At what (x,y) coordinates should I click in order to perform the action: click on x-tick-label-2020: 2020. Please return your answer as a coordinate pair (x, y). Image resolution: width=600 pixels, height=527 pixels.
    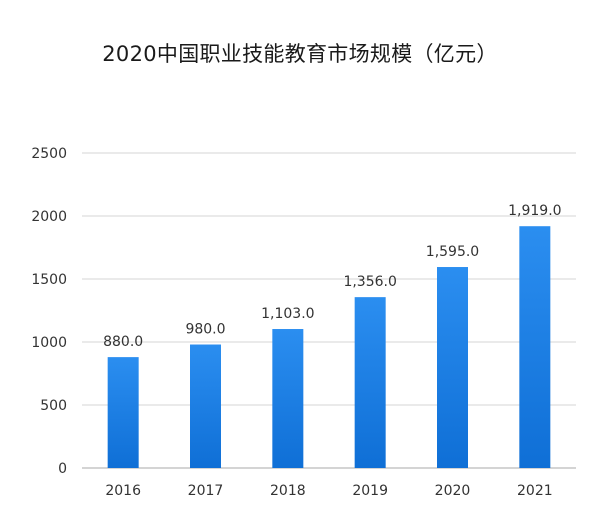
    Looking at the image, I should click on (453, 491).